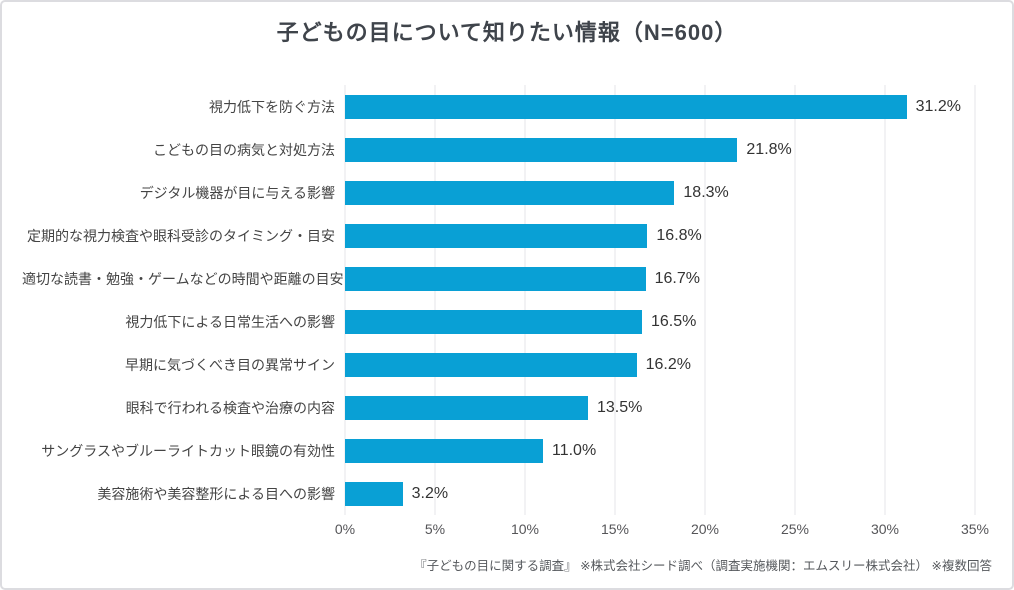 Image resolution: width=1014 pixels, height=590 pixels. I want to click on bar-row: デジタル機器が目に与える影響 18.3%, so click(507, 192).